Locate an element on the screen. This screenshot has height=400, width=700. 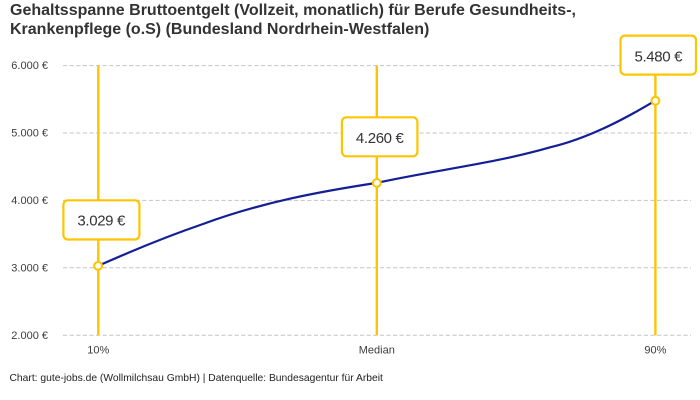
svg-text: 5.480 € is located at coordinates (658, 56).